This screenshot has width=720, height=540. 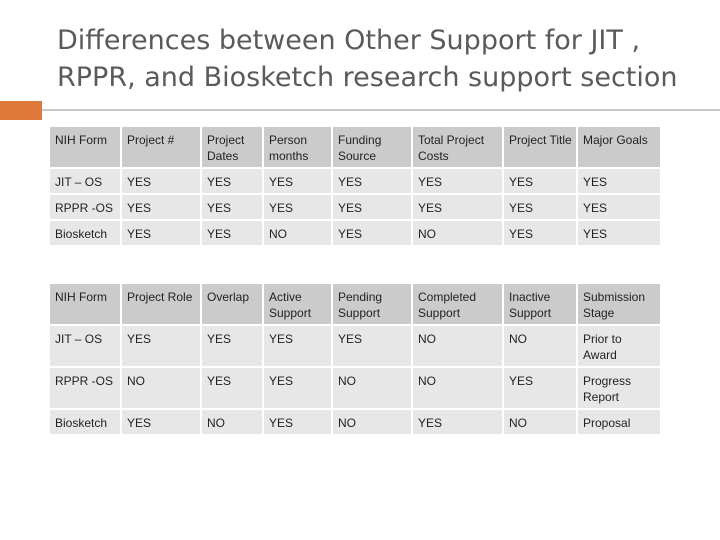 I want to click on header-cell: Completed Support, so click(x=458, y=305).